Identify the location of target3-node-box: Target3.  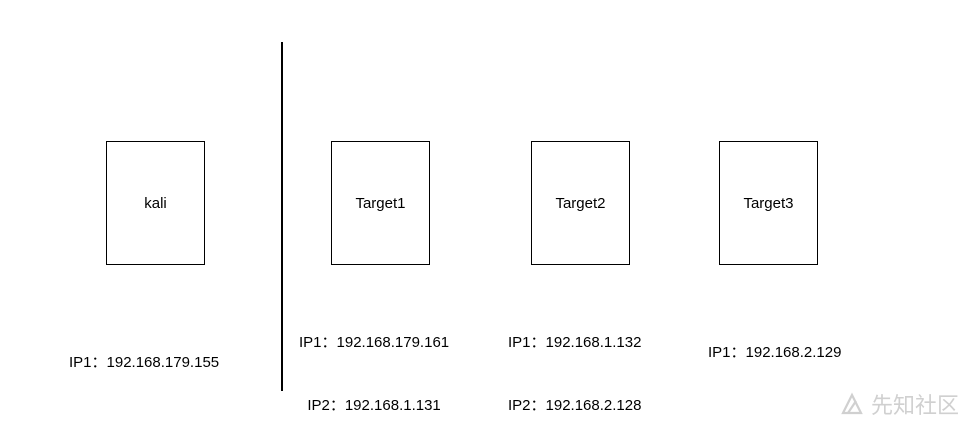
(768, 203).